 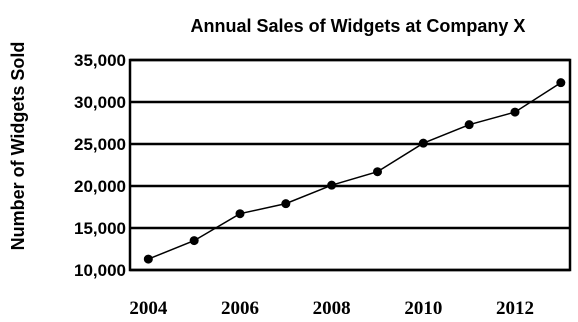 I want to click on x-axis-ticks: 2004 2006 2008 2010 2012, so click(x=331, y=308).